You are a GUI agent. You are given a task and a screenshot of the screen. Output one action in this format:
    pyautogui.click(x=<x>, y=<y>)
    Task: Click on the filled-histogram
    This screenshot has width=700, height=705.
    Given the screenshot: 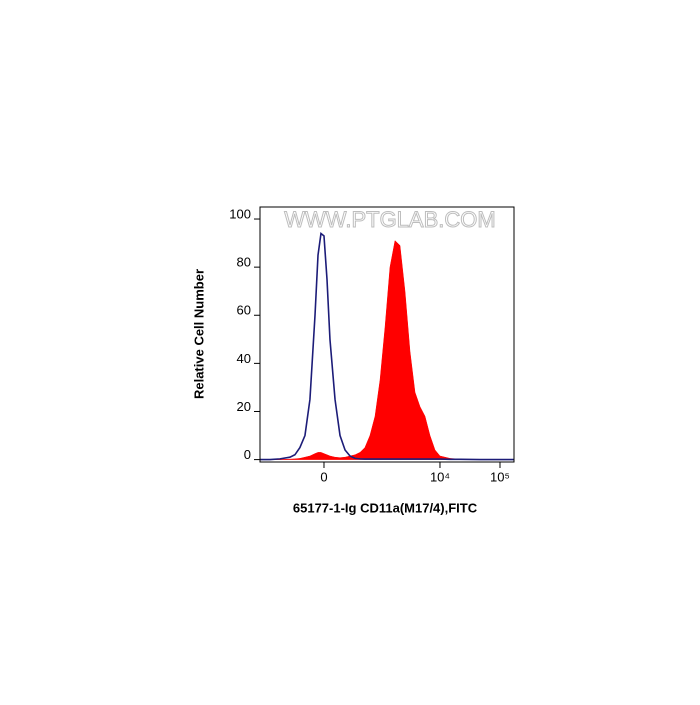 What is the action you would take?
    pyautogui.click(x=387, y=350)
    